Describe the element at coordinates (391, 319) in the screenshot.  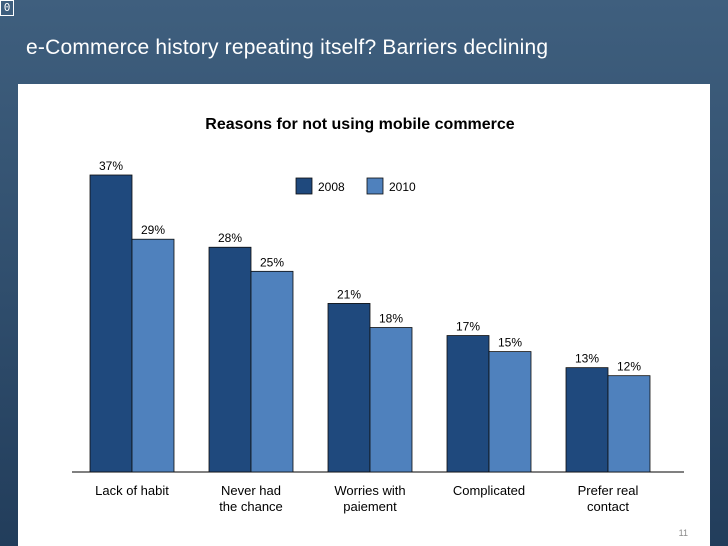
I see `data-label-2010-2: 18%` at that location.